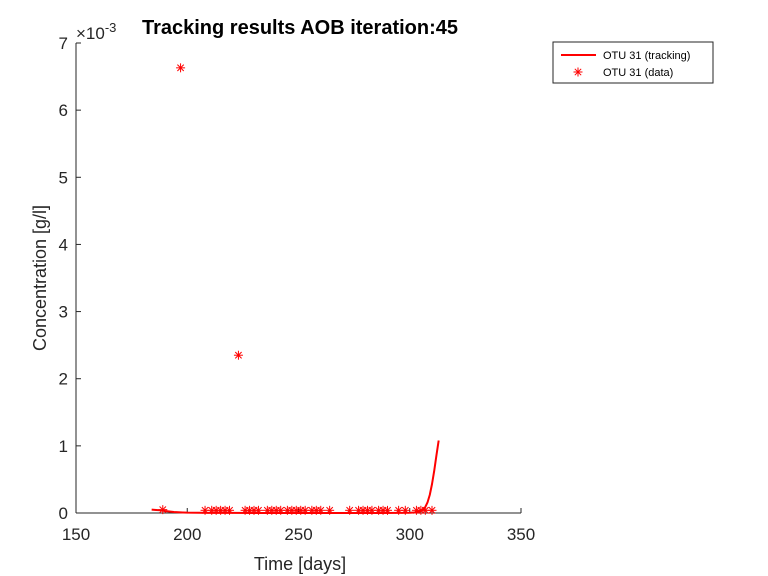 Image resolution: width=768 pixels, height=576 pixels. I want to click on svg-text: ×10⁻³, so click(96, 31).